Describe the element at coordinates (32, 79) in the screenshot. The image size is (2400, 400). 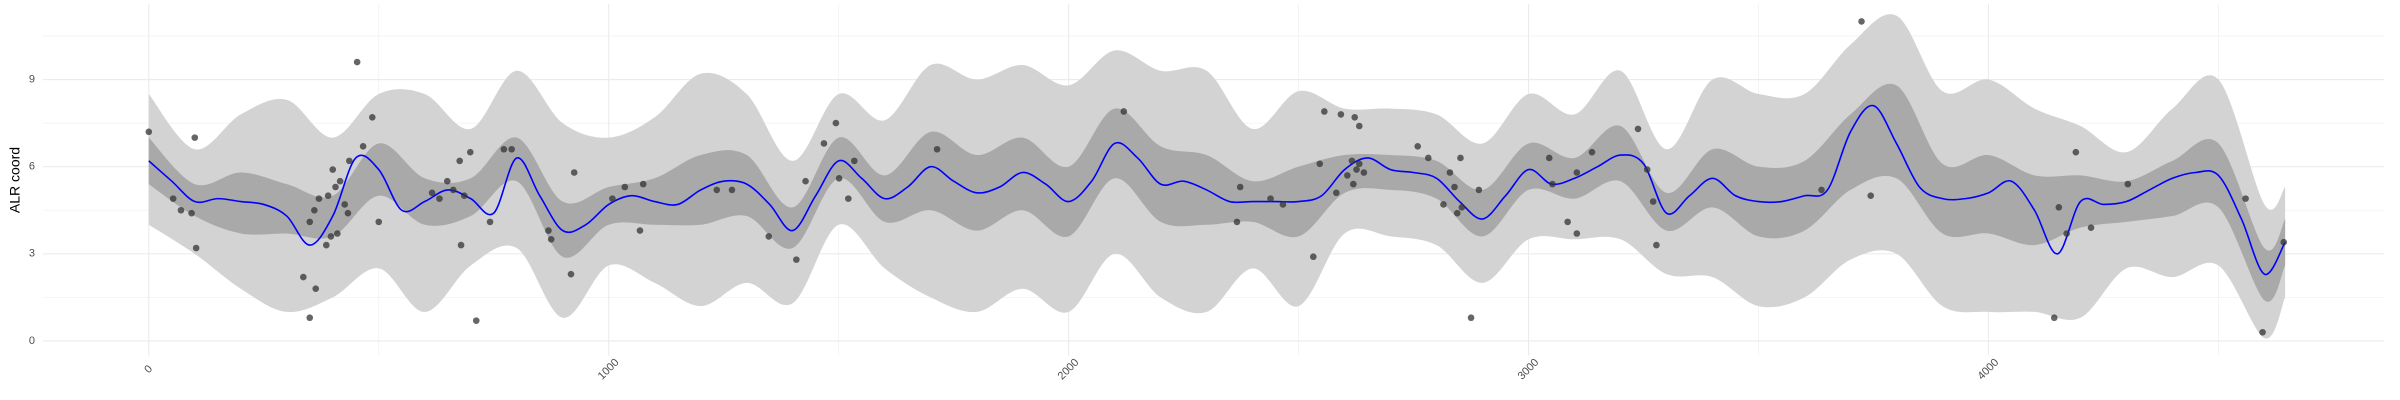
I see `y-tick-label: 9` at that location.